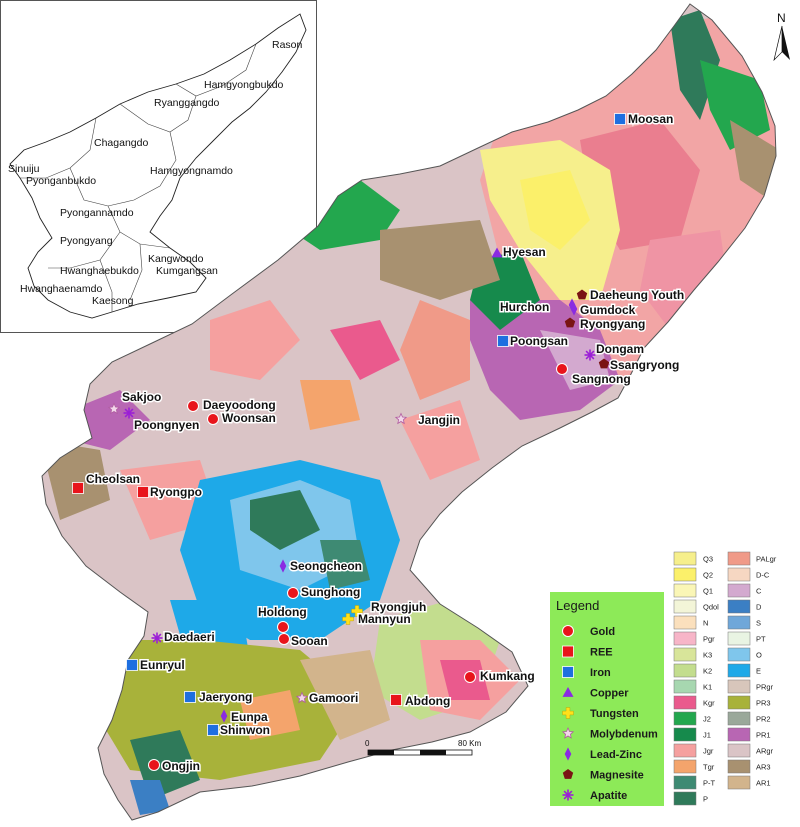 This screenshot has height=827, width=800. I want to click on geology-code-q3: Q3, so click(708, 559).